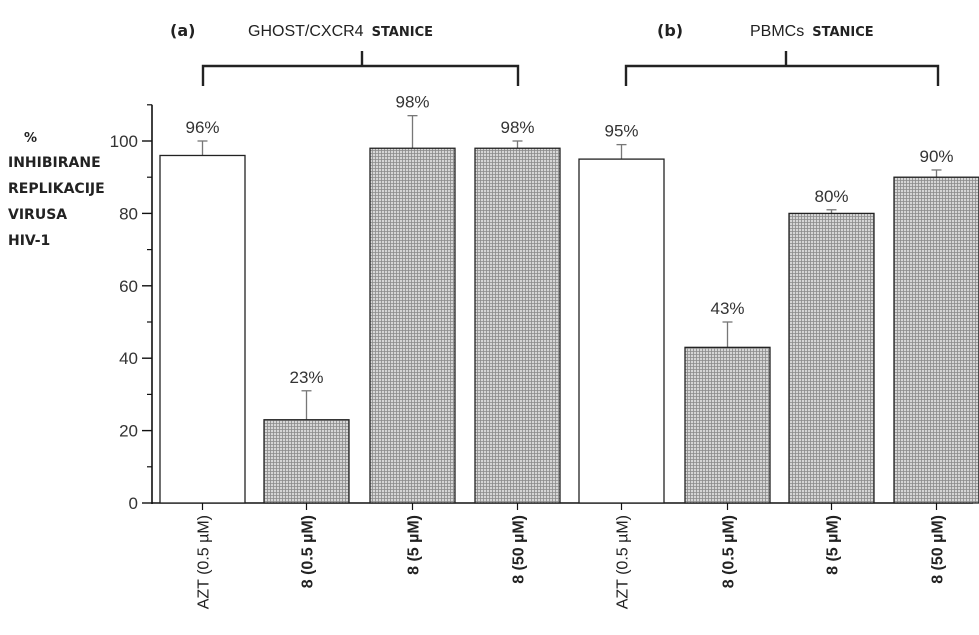  Describe the element at coordinates (621, 131) in the screenshot. I see `data-label: 95%` at that location.